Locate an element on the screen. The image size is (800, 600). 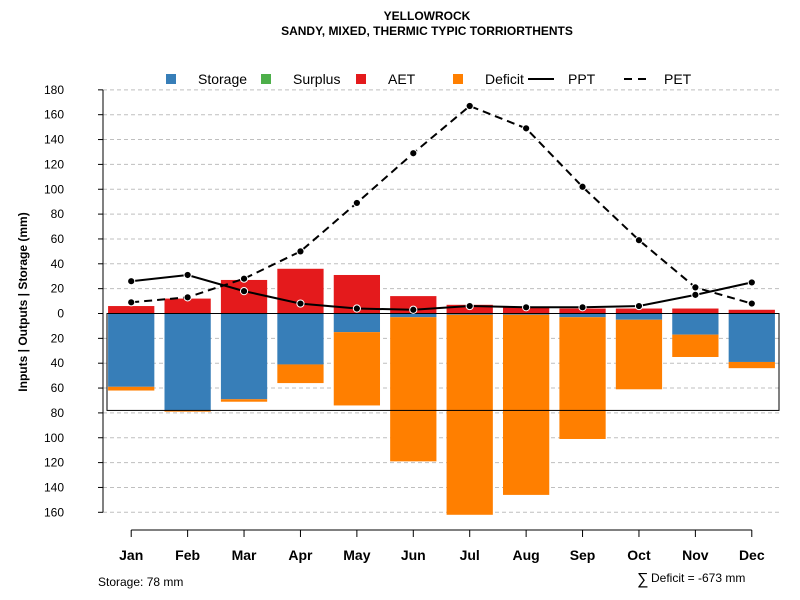
deficit-bar-feb is located at coordinates (187, 411).